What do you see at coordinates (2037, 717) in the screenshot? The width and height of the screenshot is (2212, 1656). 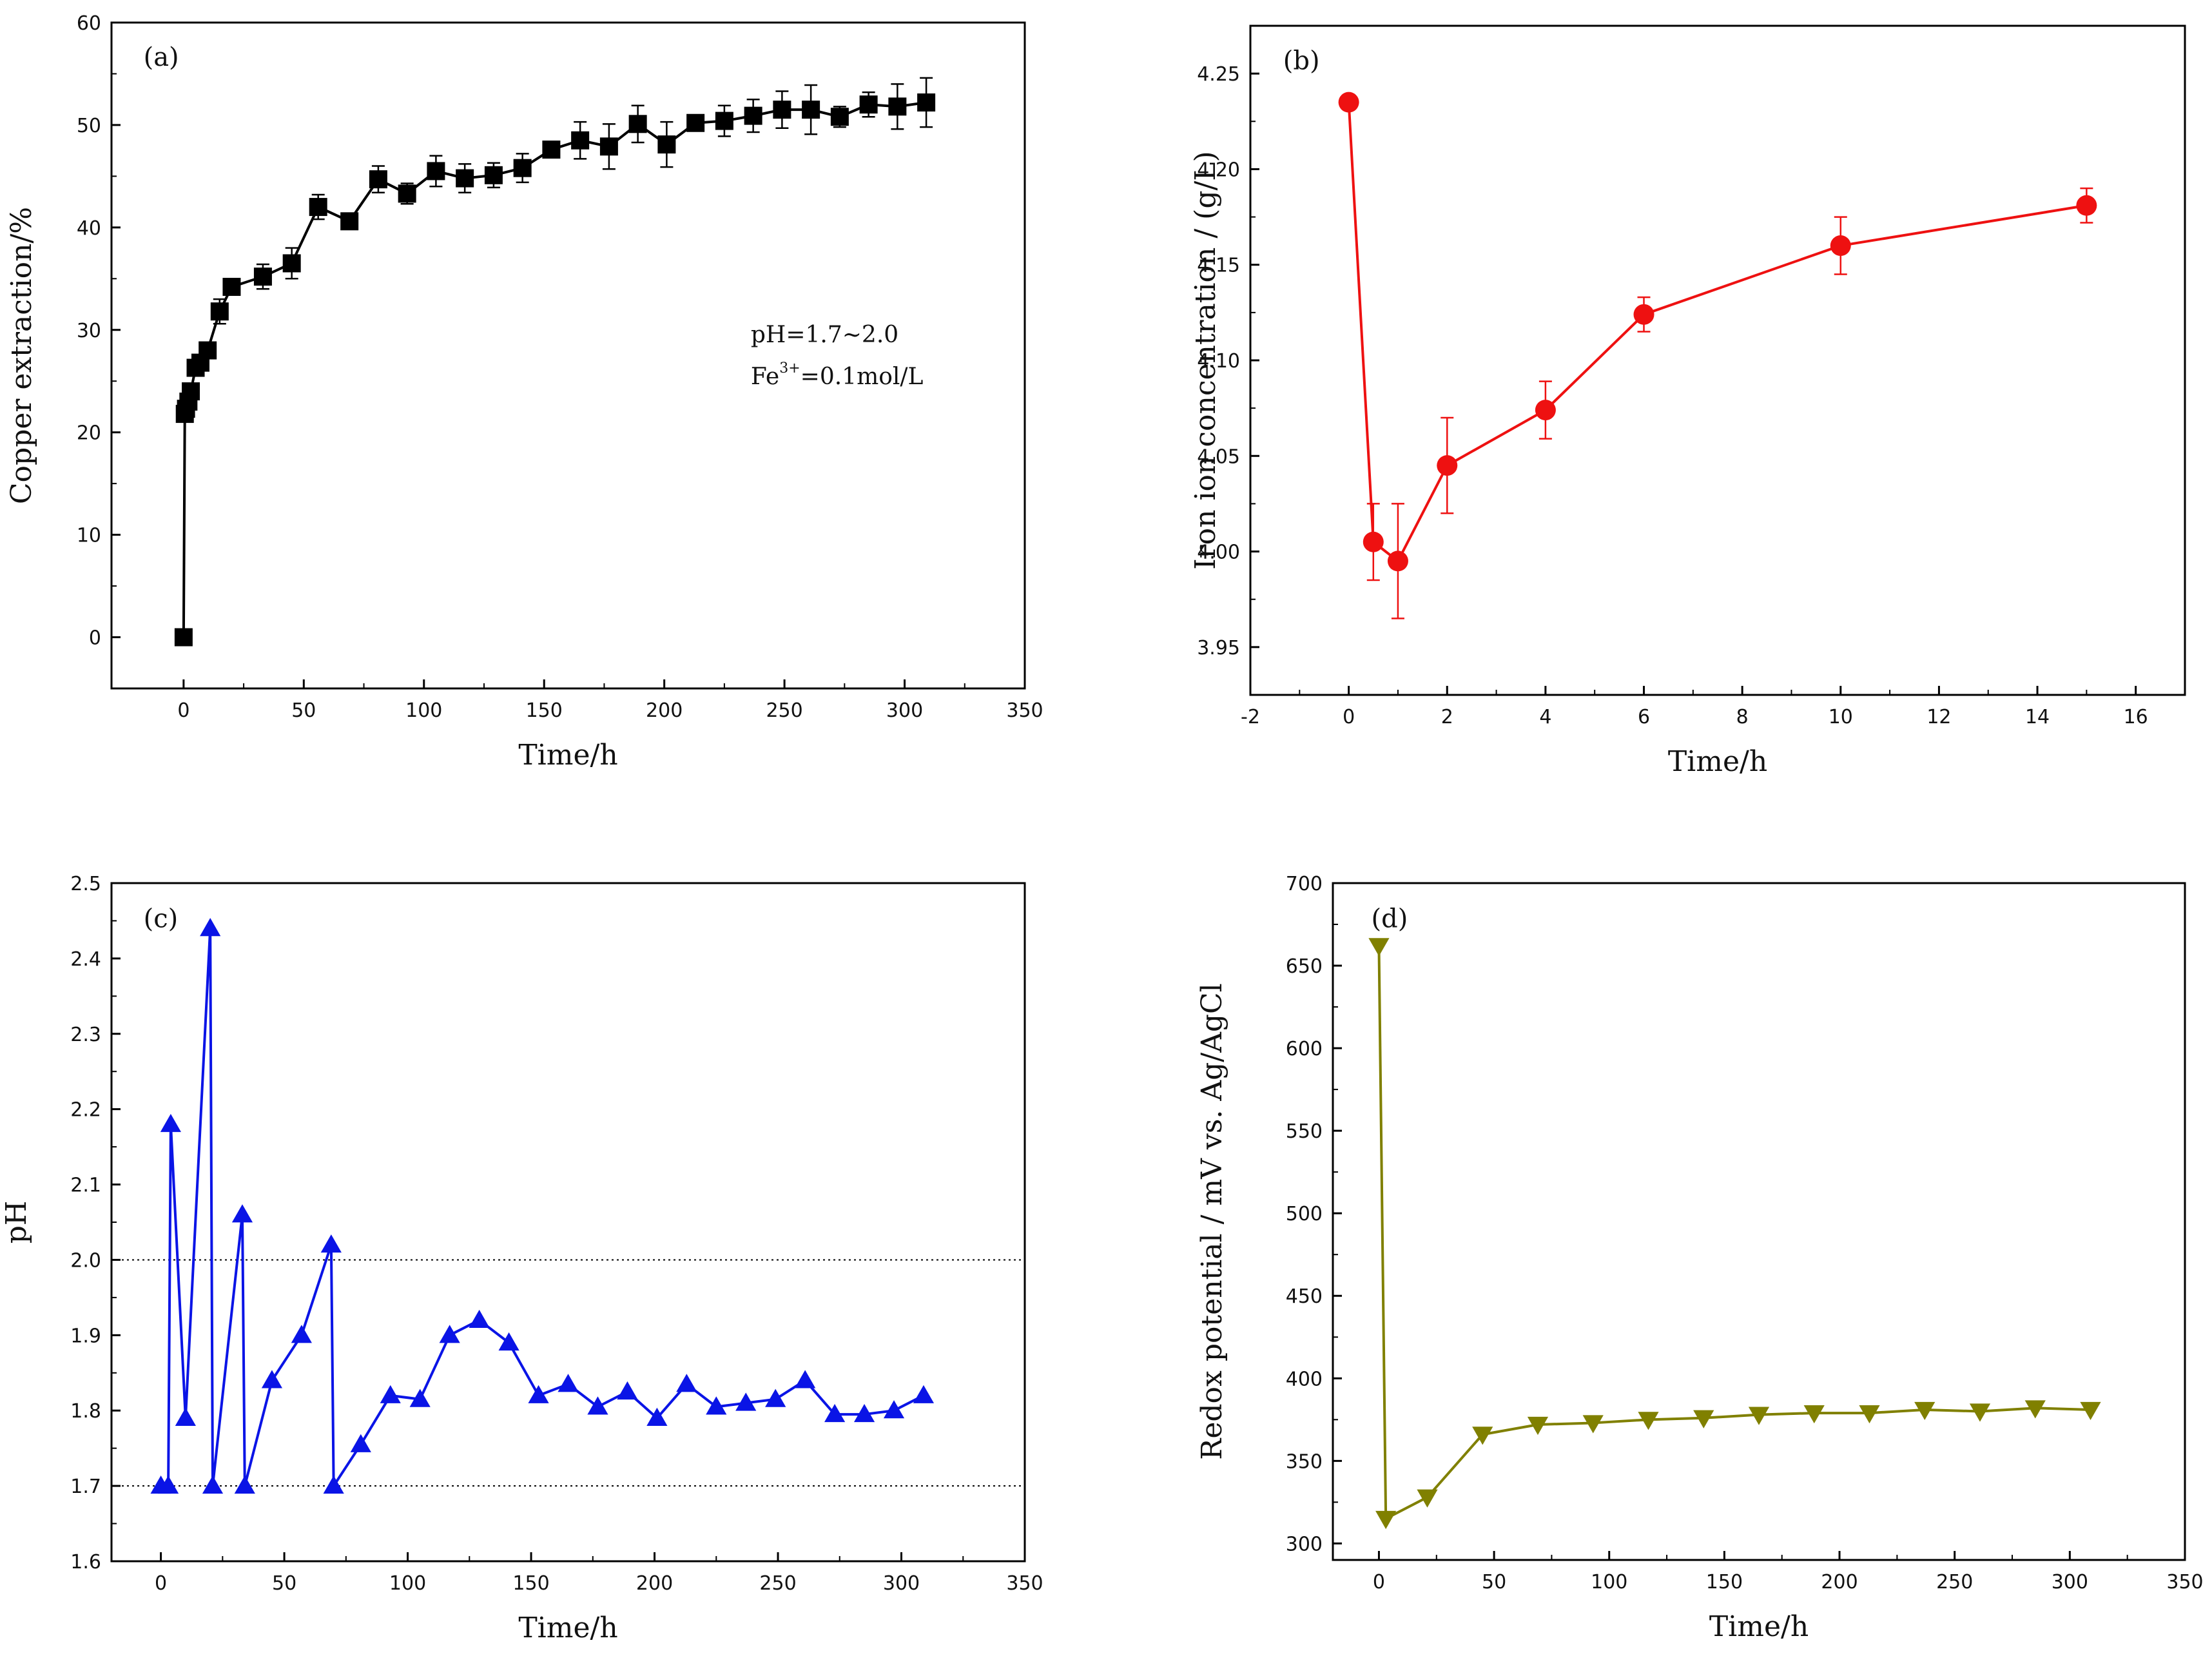 I see `x-tick-label: 14` at bounding box center [2037, 717].